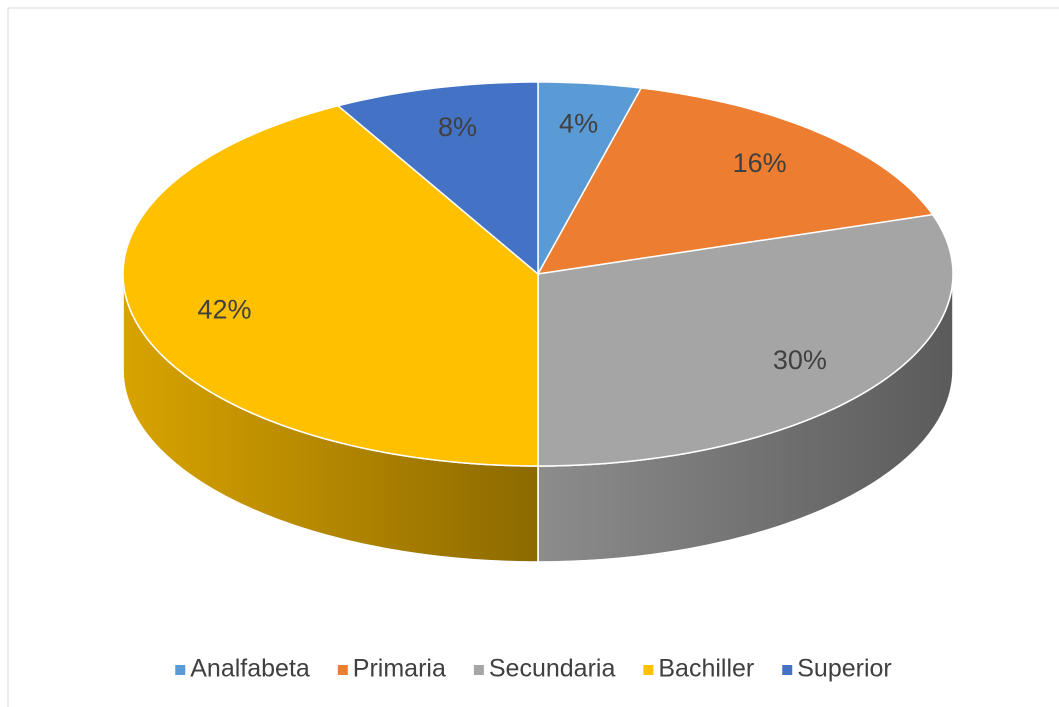 The width and height of the screenshot is (1059, 707). I want to click on legend-label: Superior, so click(844, 669).